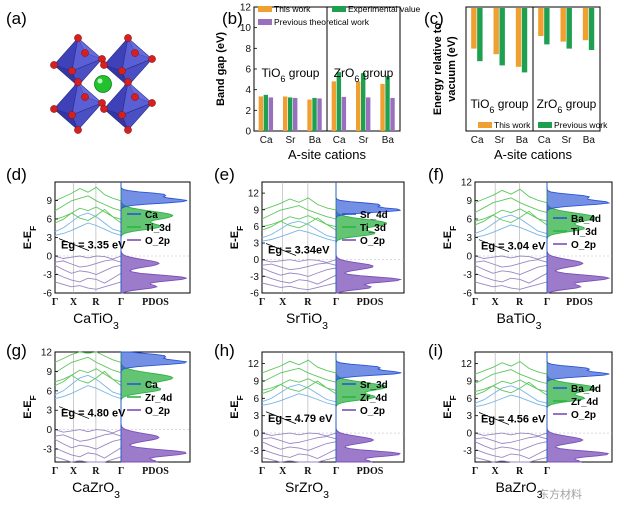 The image size is (640, 506). I want to click on band-panel-g, so click(122, 407).